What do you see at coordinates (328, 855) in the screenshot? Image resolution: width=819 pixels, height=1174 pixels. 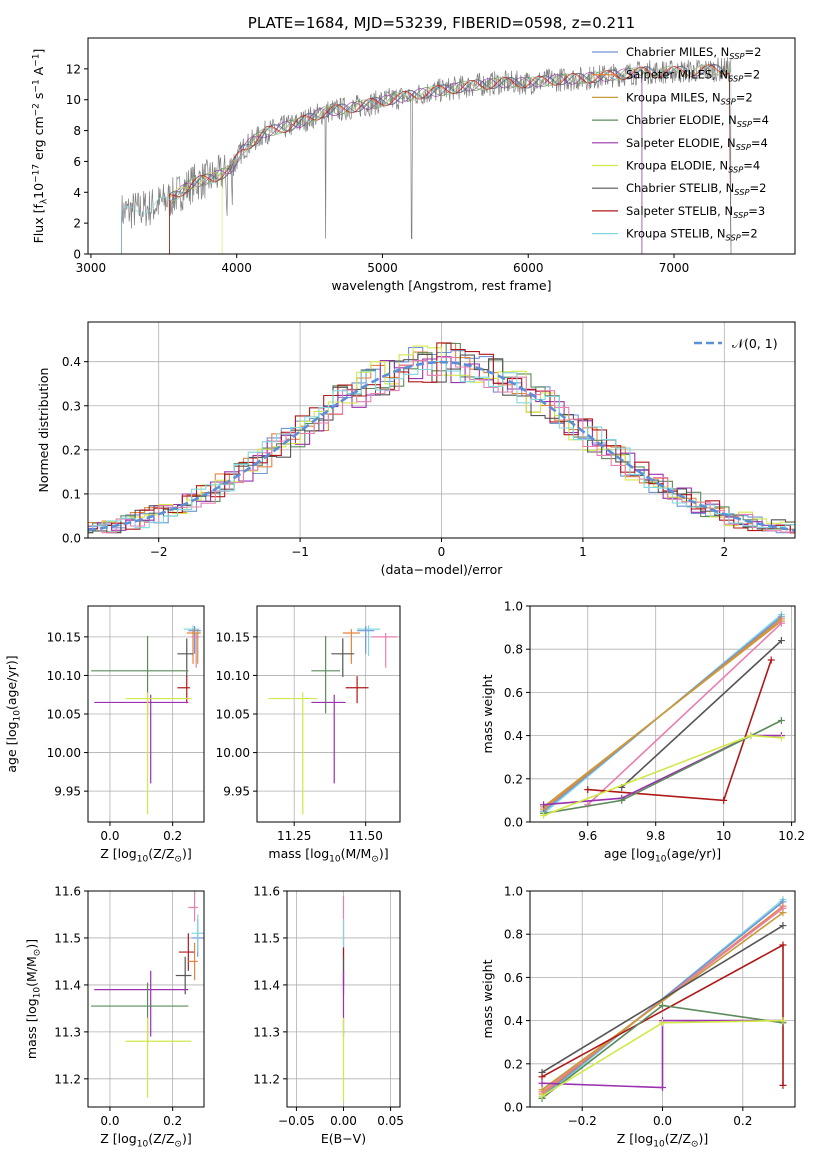 I see `x-axis-label: mass [log10(M/M⊙)]` at bounding box center [328, 855].